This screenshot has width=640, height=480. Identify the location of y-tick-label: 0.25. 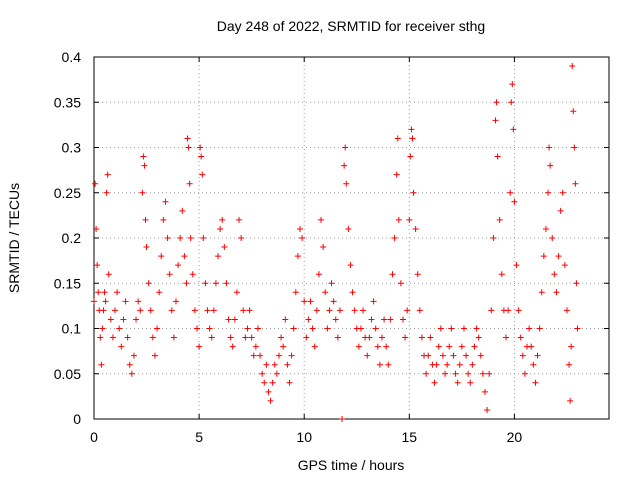
(67, 193).